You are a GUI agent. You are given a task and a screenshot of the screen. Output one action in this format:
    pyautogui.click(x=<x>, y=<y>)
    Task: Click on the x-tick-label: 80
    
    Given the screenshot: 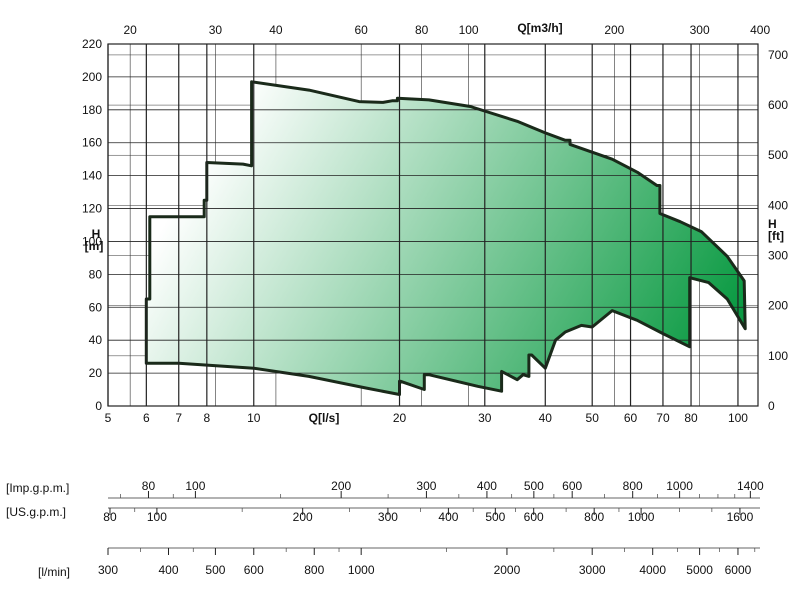 What is the action you would take?
    pyautogui.click(x=691, y=418)
    